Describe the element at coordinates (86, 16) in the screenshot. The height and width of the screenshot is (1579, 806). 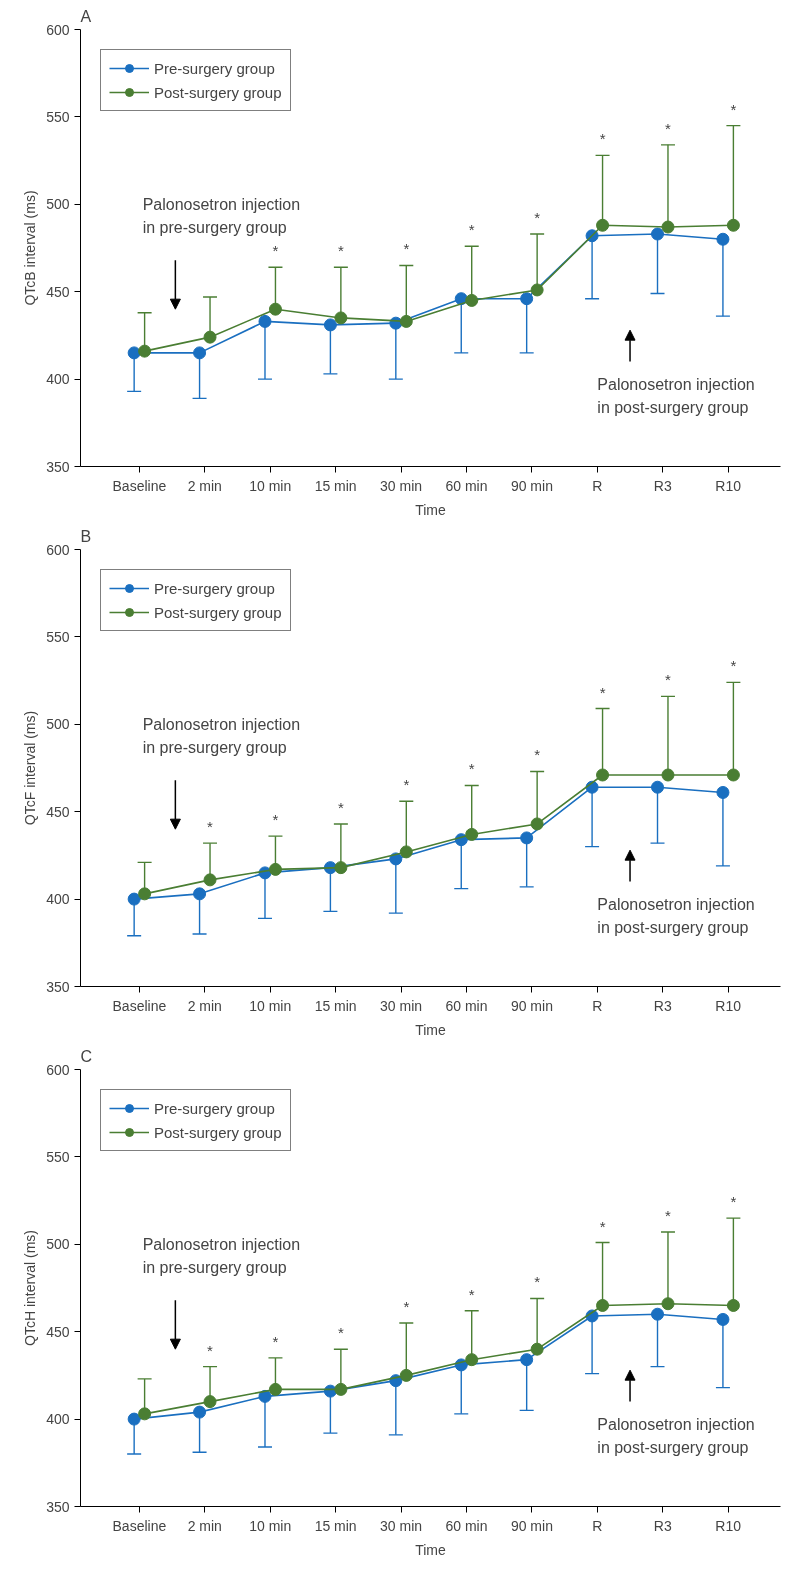
I see `chart-title: A` at that location.